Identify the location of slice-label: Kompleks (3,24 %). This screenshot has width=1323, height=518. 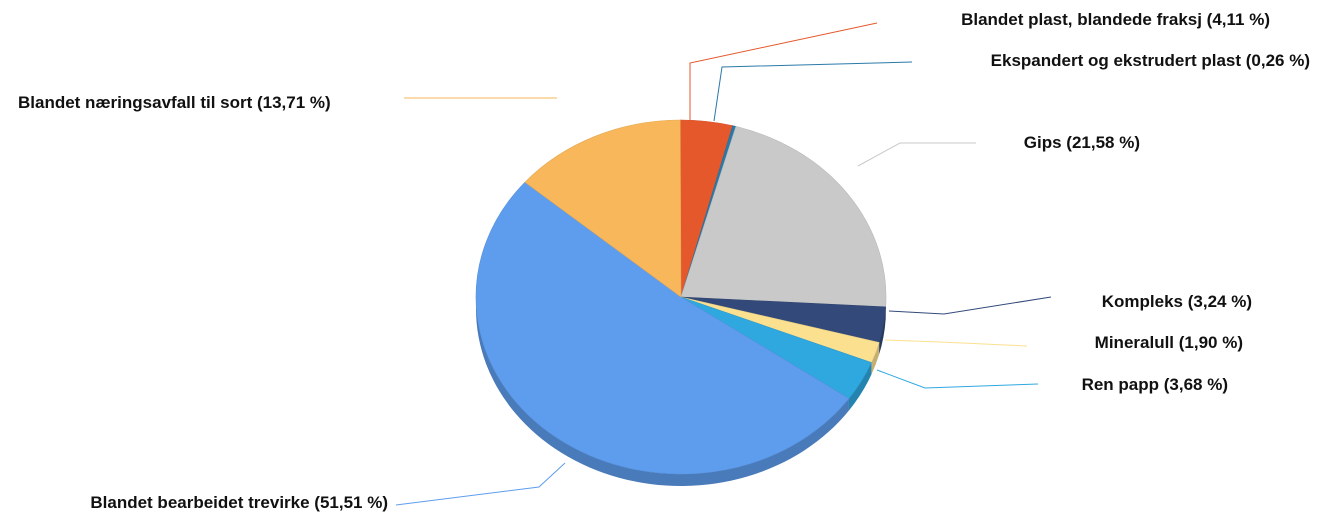
(1177, 301).